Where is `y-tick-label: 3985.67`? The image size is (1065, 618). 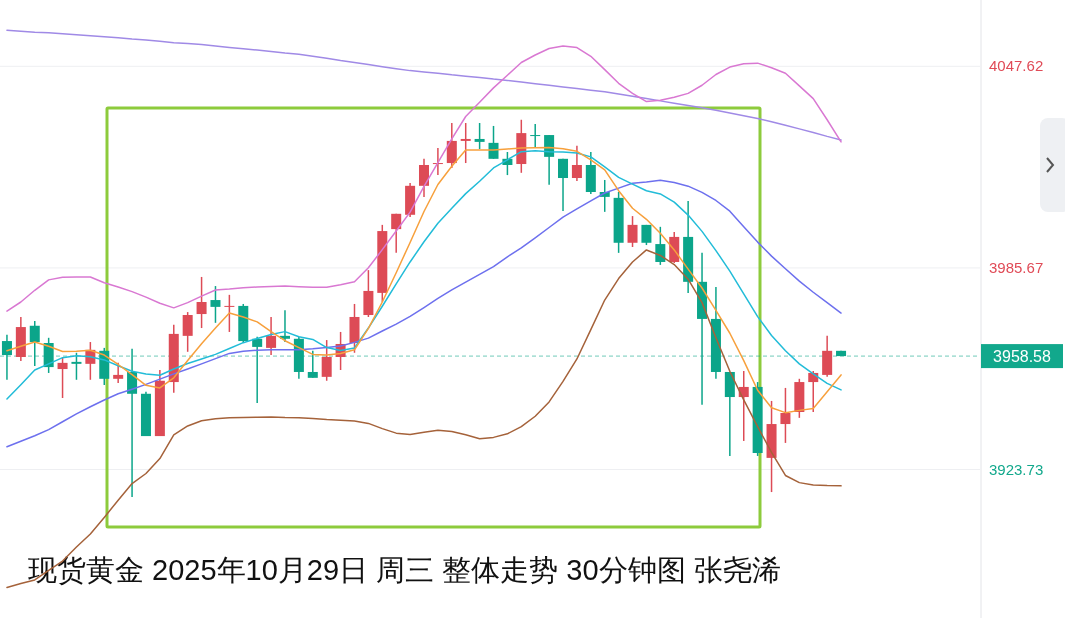
y-tick-label: 3985.67 is located at coordinates (1016, 267).